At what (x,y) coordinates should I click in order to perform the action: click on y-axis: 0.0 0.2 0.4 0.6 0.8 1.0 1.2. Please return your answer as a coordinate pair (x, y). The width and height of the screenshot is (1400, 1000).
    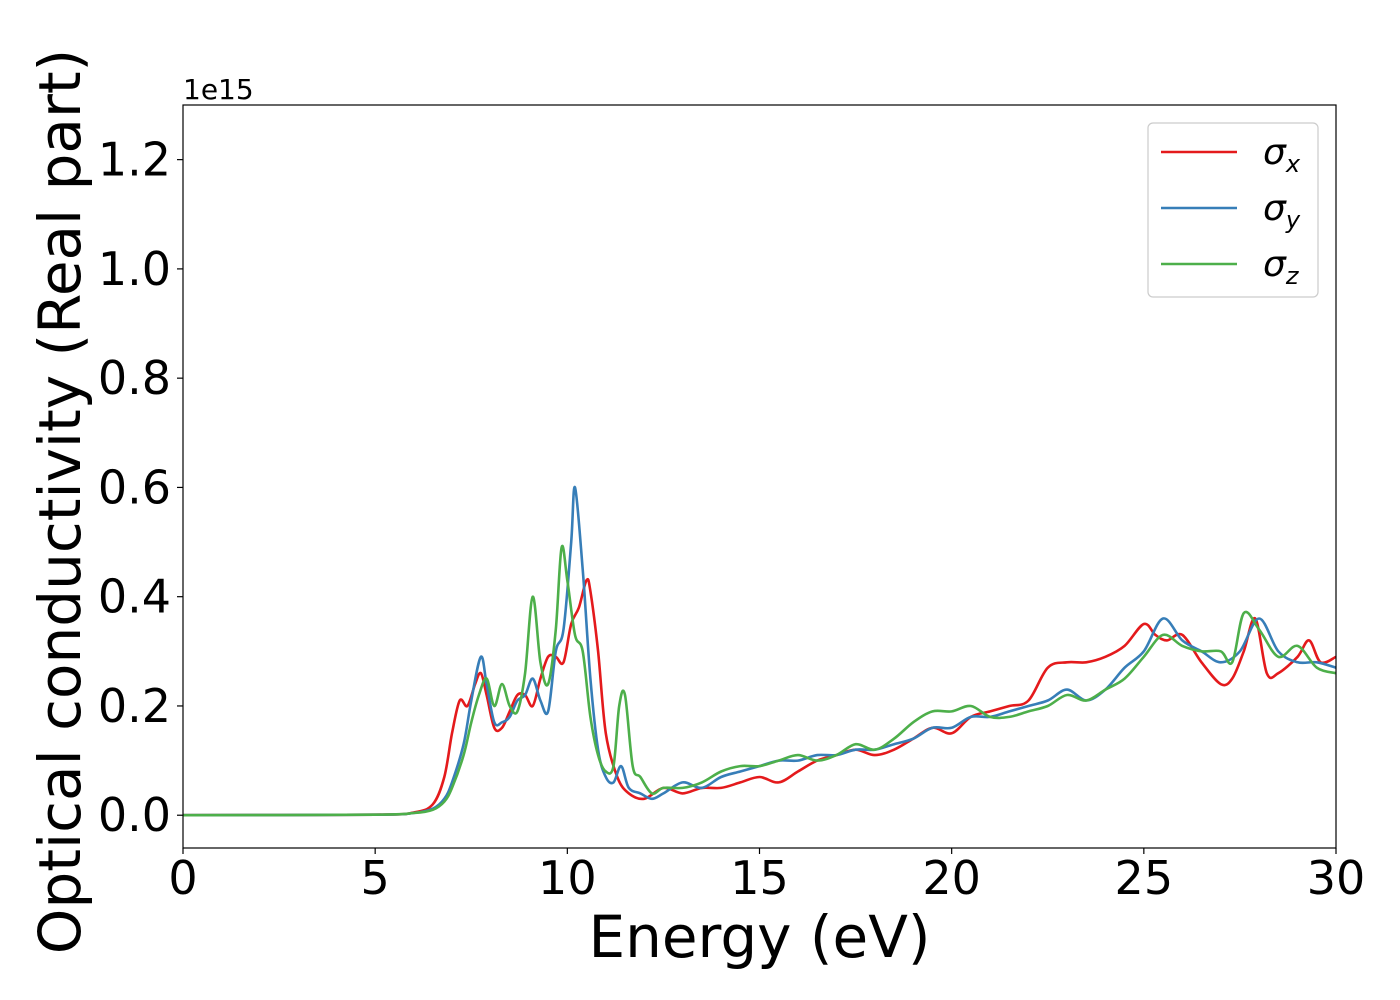
    Looking at the image, I should click on (140, 487).